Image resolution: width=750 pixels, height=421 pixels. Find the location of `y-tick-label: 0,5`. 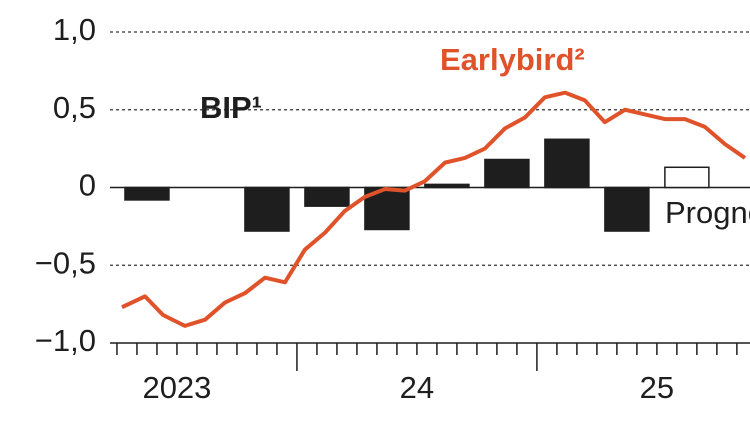

y-tick-label: 0,5 is located at coordinates (74, 107).